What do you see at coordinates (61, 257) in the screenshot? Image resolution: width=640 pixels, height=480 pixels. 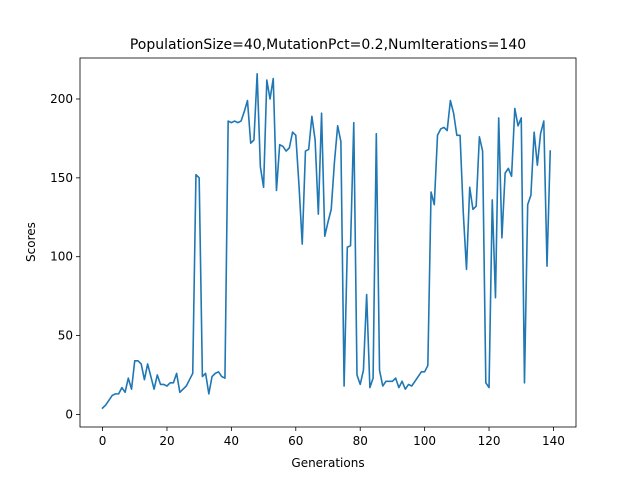 I see `y-tick-label: 100` at bounding box center [61, 257].